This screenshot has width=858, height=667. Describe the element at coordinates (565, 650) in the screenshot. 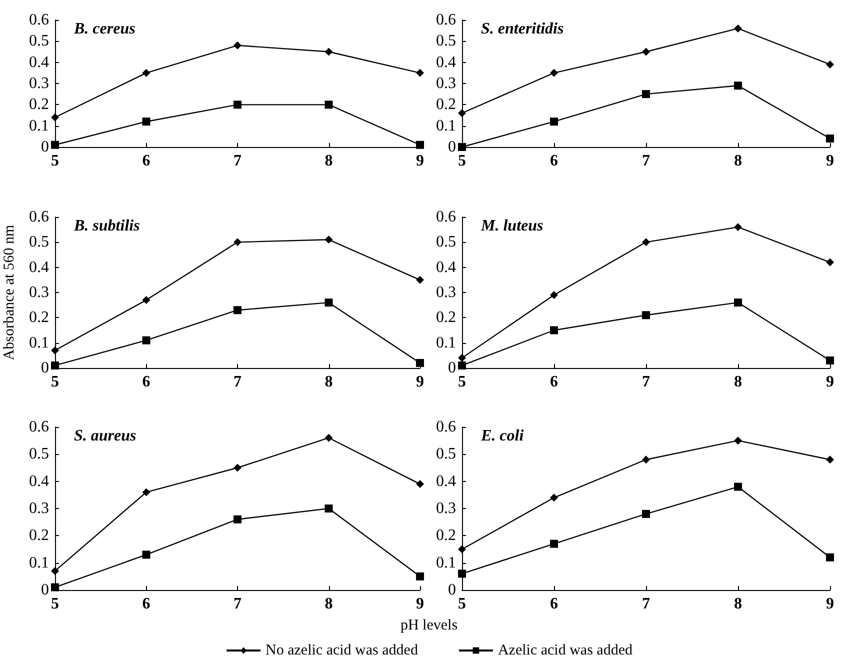

I see `legend-label: Azelic acid was added` at that location.